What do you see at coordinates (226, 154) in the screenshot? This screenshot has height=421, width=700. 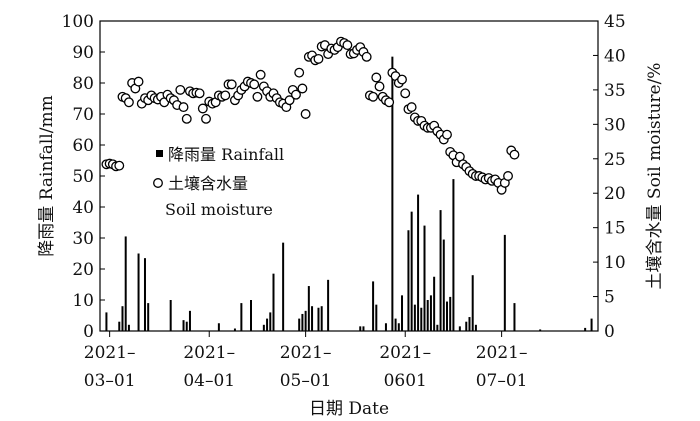 I see `legend-rainfall-label: 降雨量 Rainfall` at bounding box center [226, 154].